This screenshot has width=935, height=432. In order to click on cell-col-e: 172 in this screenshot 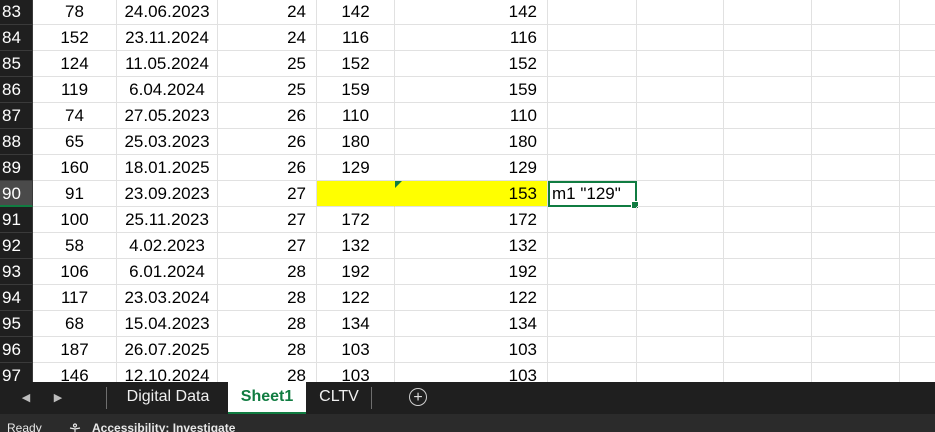, I will do `click(471, 220)`.